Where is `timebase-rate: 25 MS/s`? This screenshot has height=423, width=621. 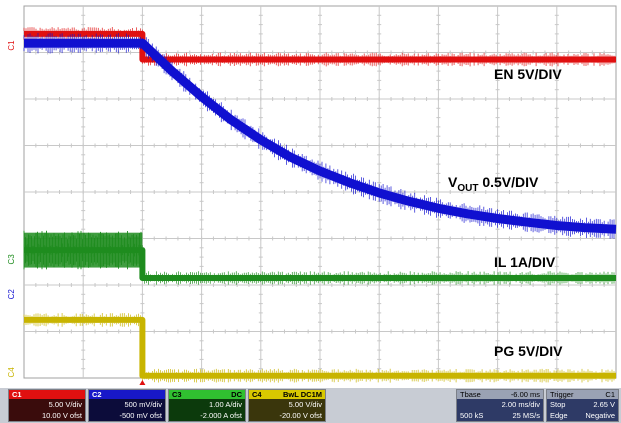 timebase-rate: 25 MS/s is located at coordinates (526, 415).